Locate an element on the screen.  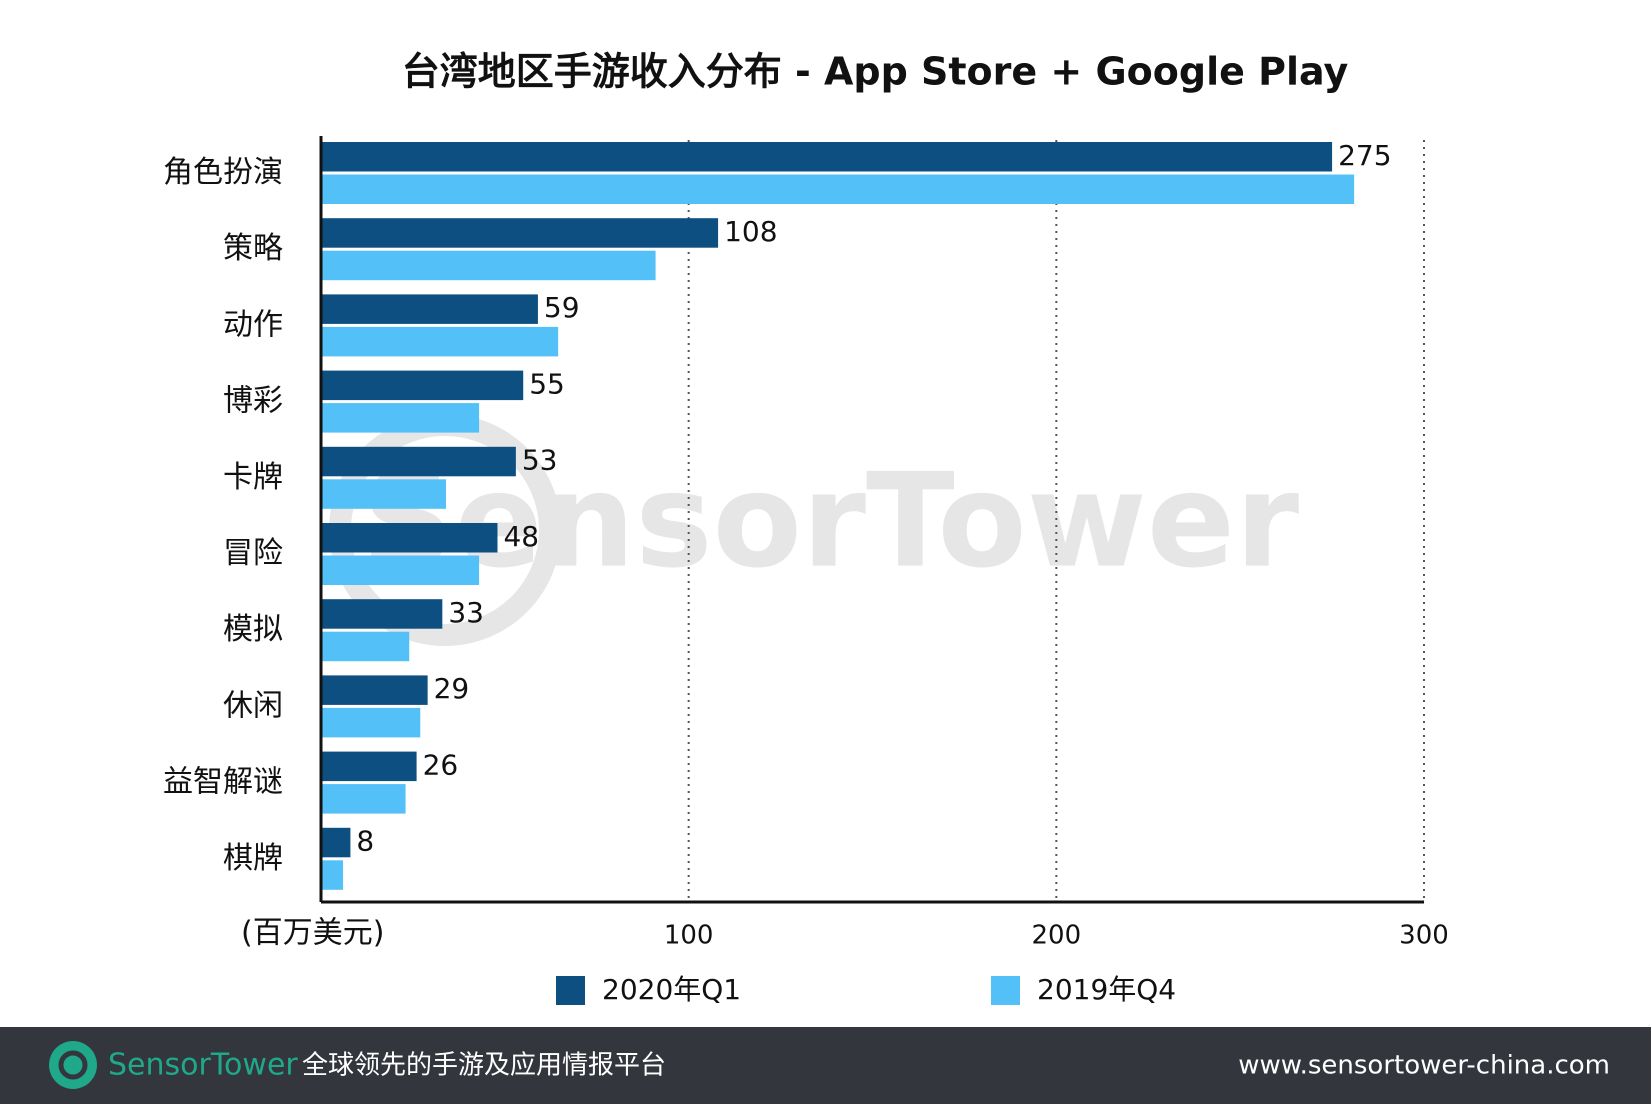
watermark: SensorTower is located at coordinates (830, 521).